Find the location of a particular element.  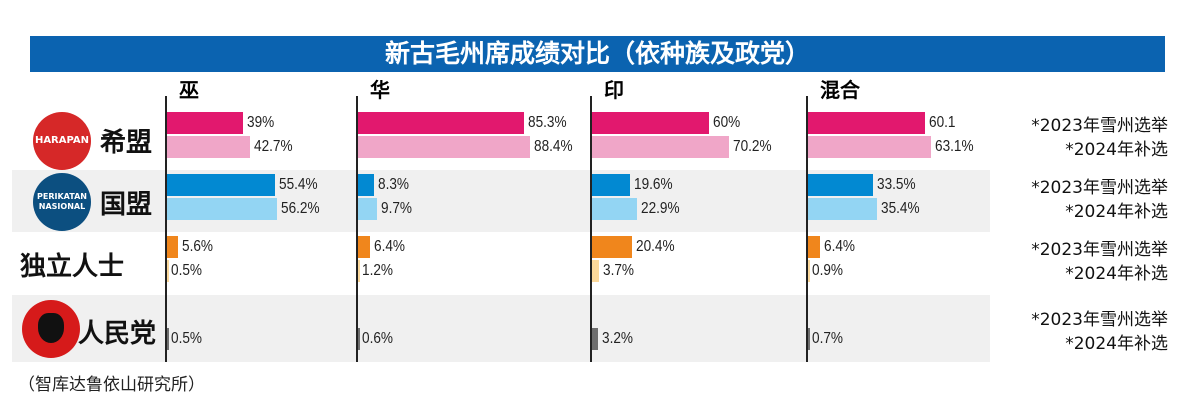

data-label: 3.2% is located at coordinates (618, 338).